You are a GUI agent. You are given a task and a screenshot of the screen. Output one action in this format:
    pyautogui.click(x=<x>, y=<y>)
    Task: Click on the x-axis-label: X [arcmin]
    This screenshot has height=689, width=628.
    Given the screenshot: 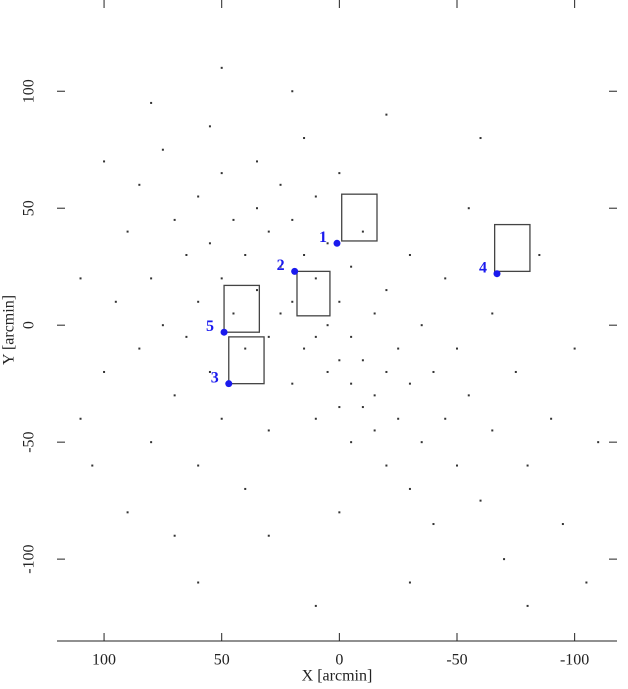 What is the action you would take?
    pyautogui.click(x=337, y=676)
    